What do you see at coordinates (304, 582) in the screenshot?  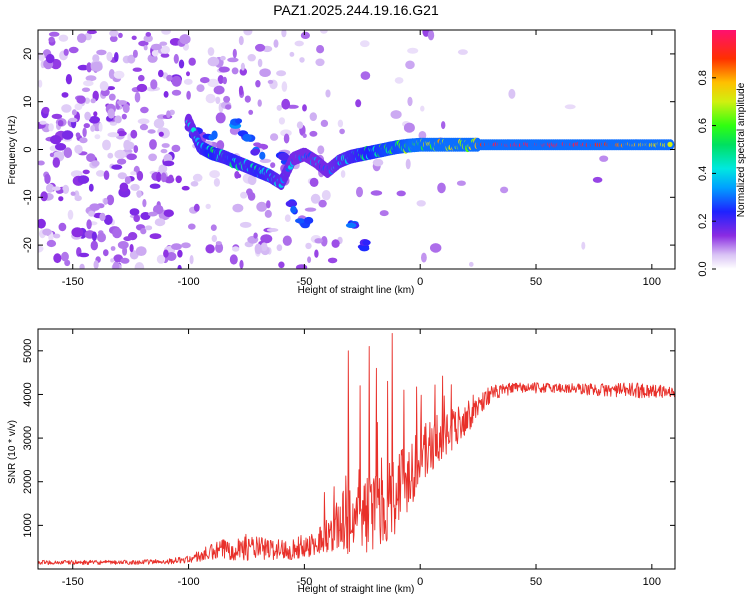 I see `x-tick-label: -50` at bounding box center [304, 582].